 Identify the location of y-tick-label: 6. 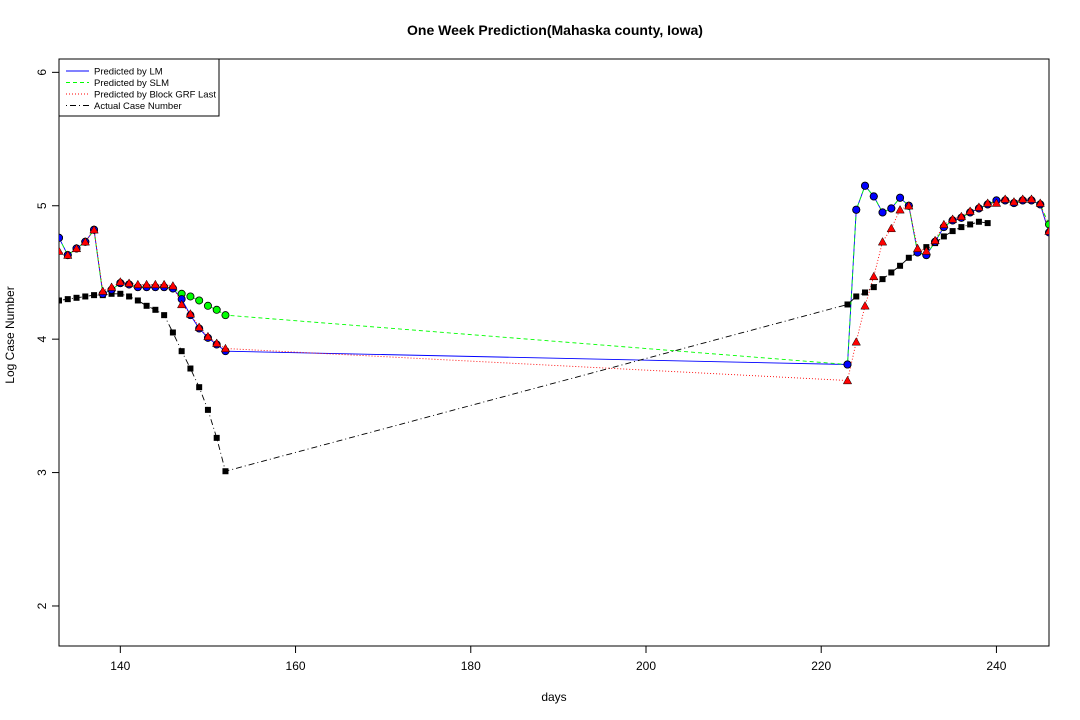
(42, 72).